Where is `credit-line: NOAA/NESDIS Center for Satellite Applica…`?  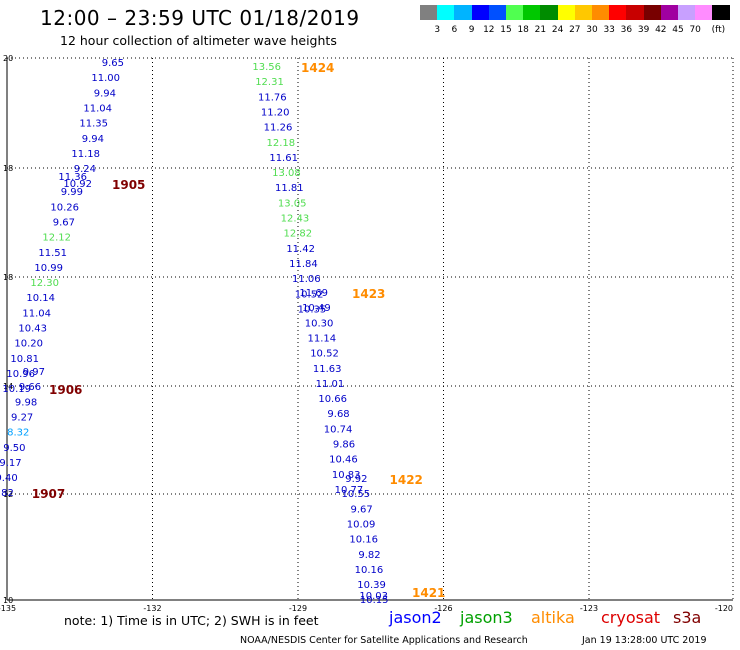
credit-line: NOAA/NESDIS Center for Satellite Applica… is located at coordinates (384, 640).